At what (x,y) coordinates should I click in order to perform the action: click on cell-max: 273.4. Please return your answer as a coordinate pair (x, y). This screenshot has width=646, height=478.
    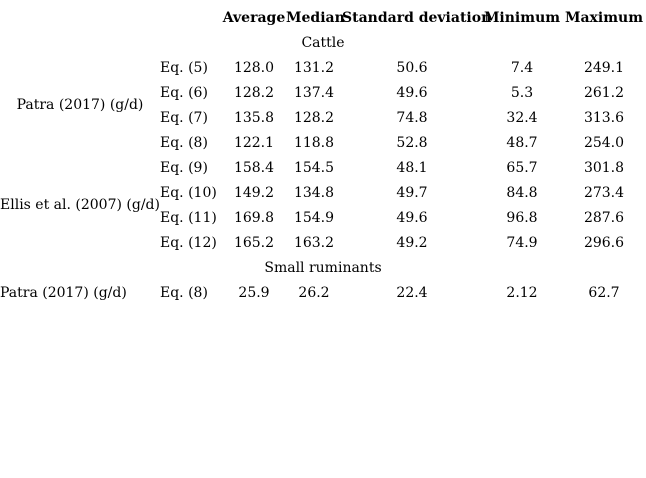
    Looking at the image, I should click on (604, 192).